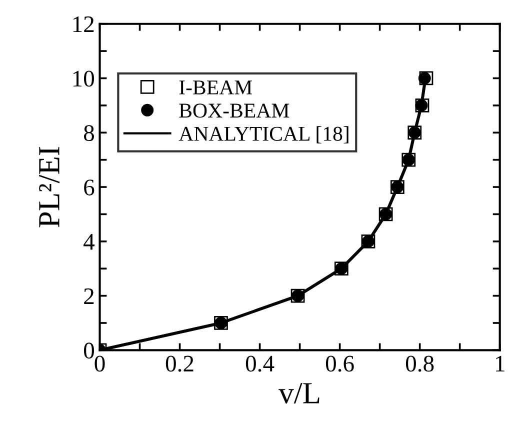  I want to click on y-tick-label: 0, so click(89, 350).